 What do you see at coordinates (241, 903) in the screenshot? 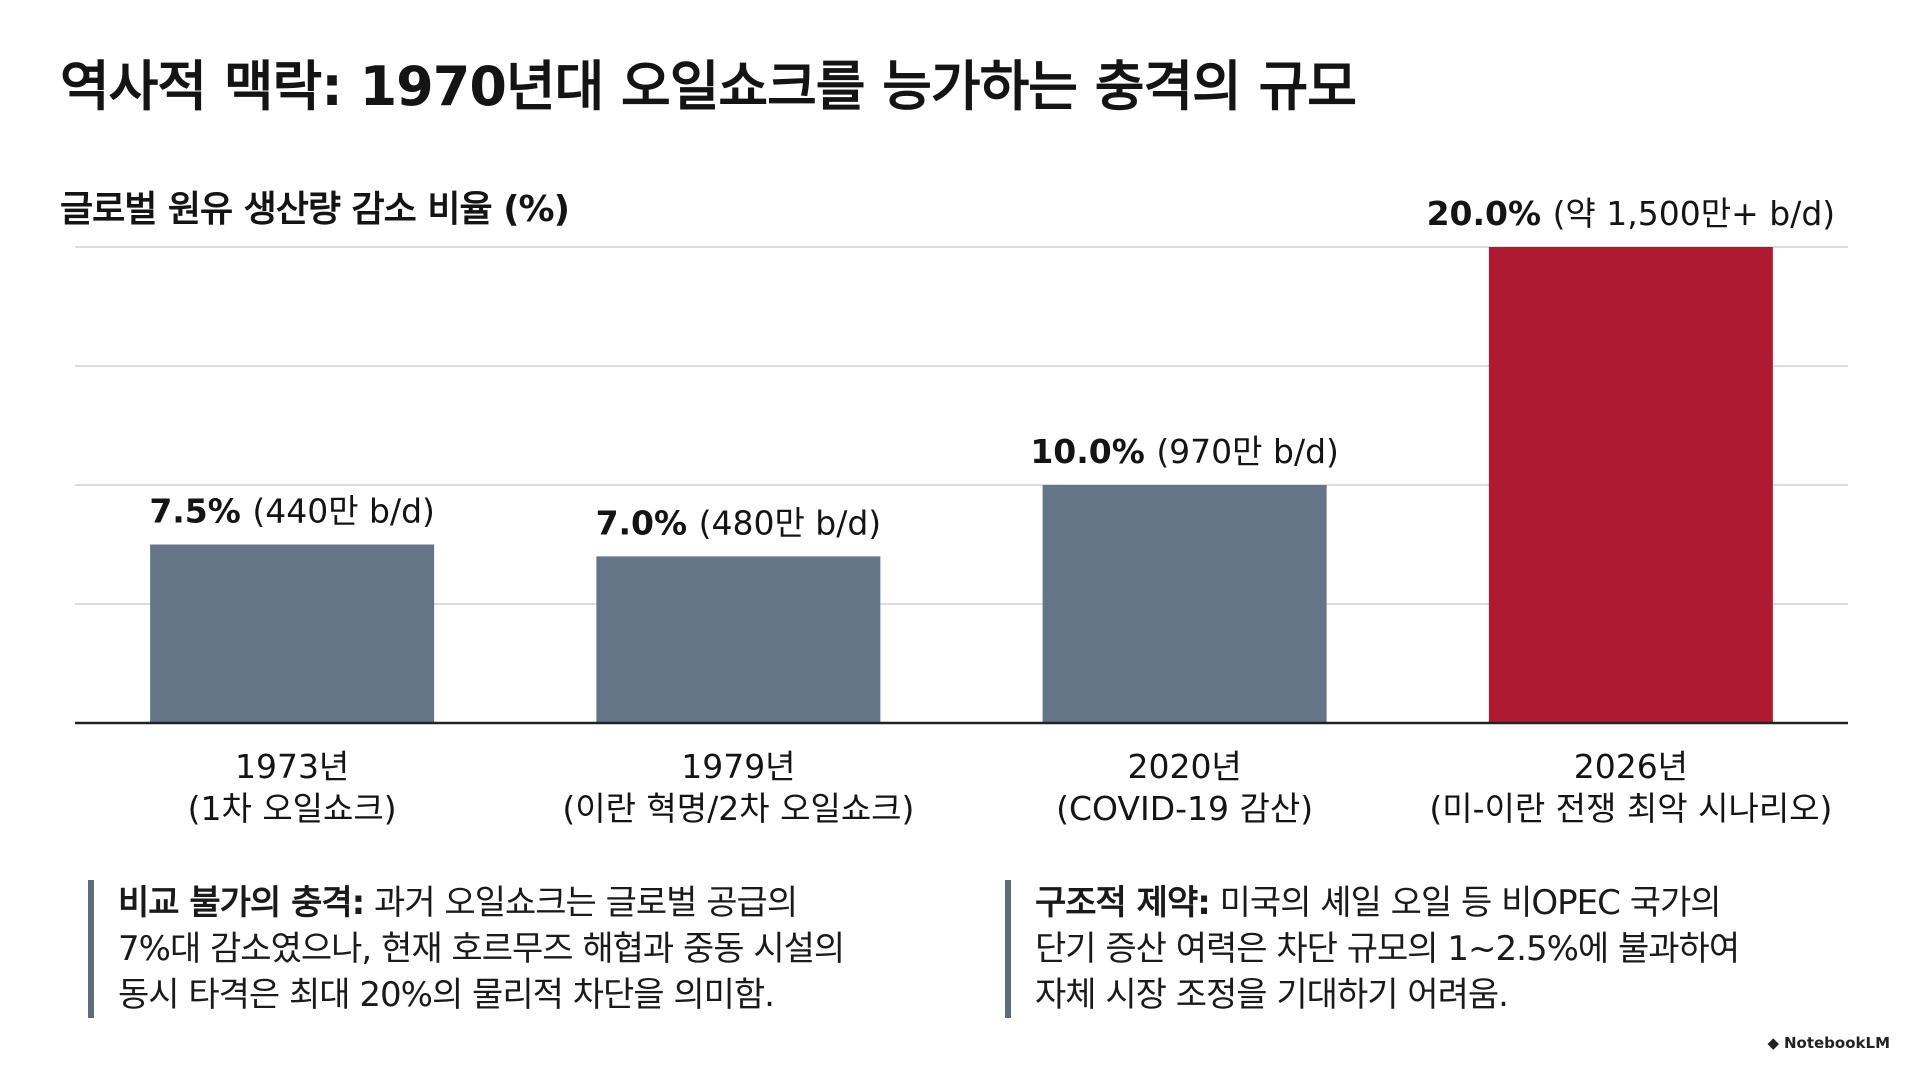
I see `note-lead: 비교 불가의 충격:` at bounding box center [241, 903].